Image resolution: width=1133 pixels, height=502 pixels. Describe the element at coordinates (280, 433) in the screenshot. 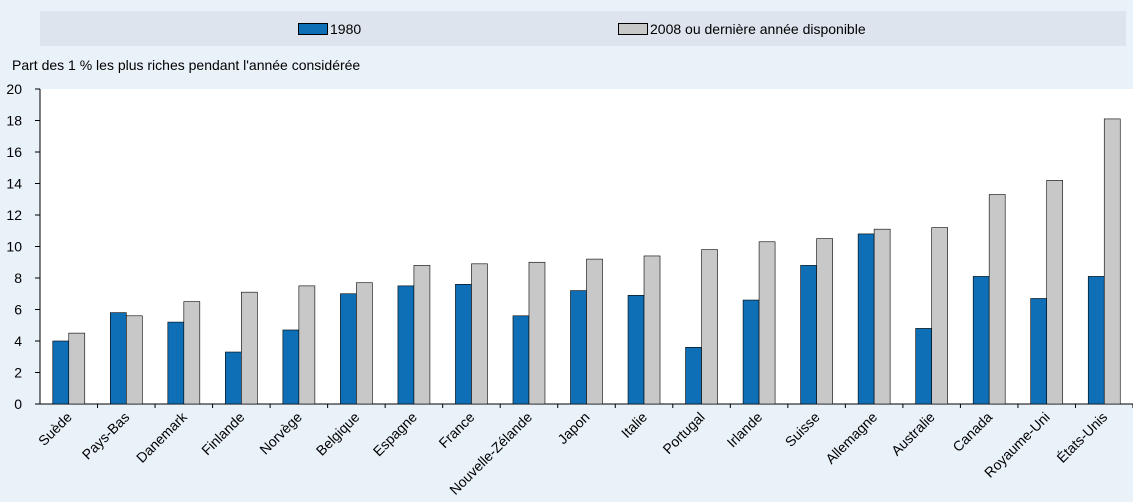

I see `x-tick-label: Norvège` at that location.